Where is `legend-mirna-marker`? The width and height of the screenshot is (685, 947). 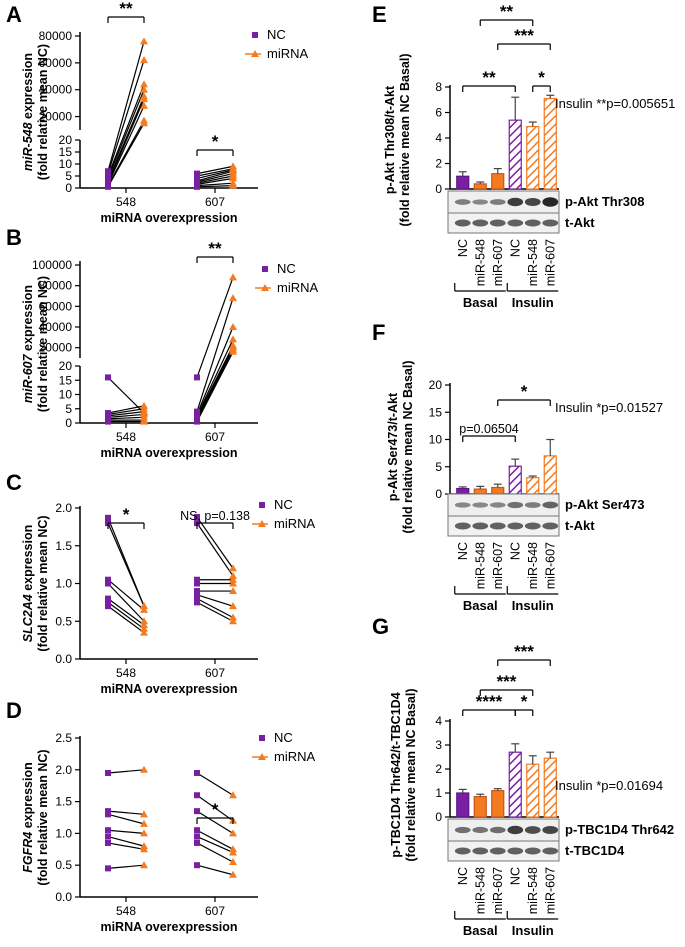 legend-mirna-marker is located at coordinates (255, 53).